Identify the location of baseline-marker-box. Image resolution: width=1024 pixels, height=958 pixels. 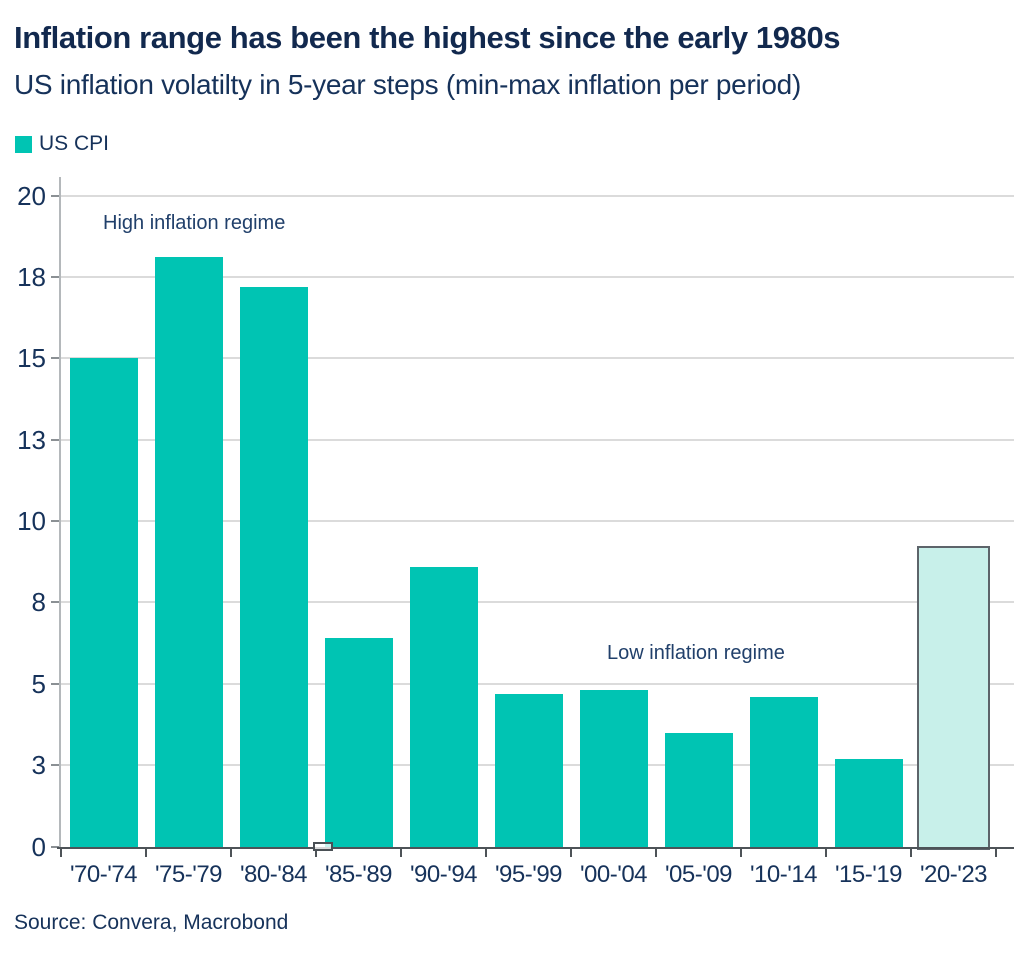
(323, 846).